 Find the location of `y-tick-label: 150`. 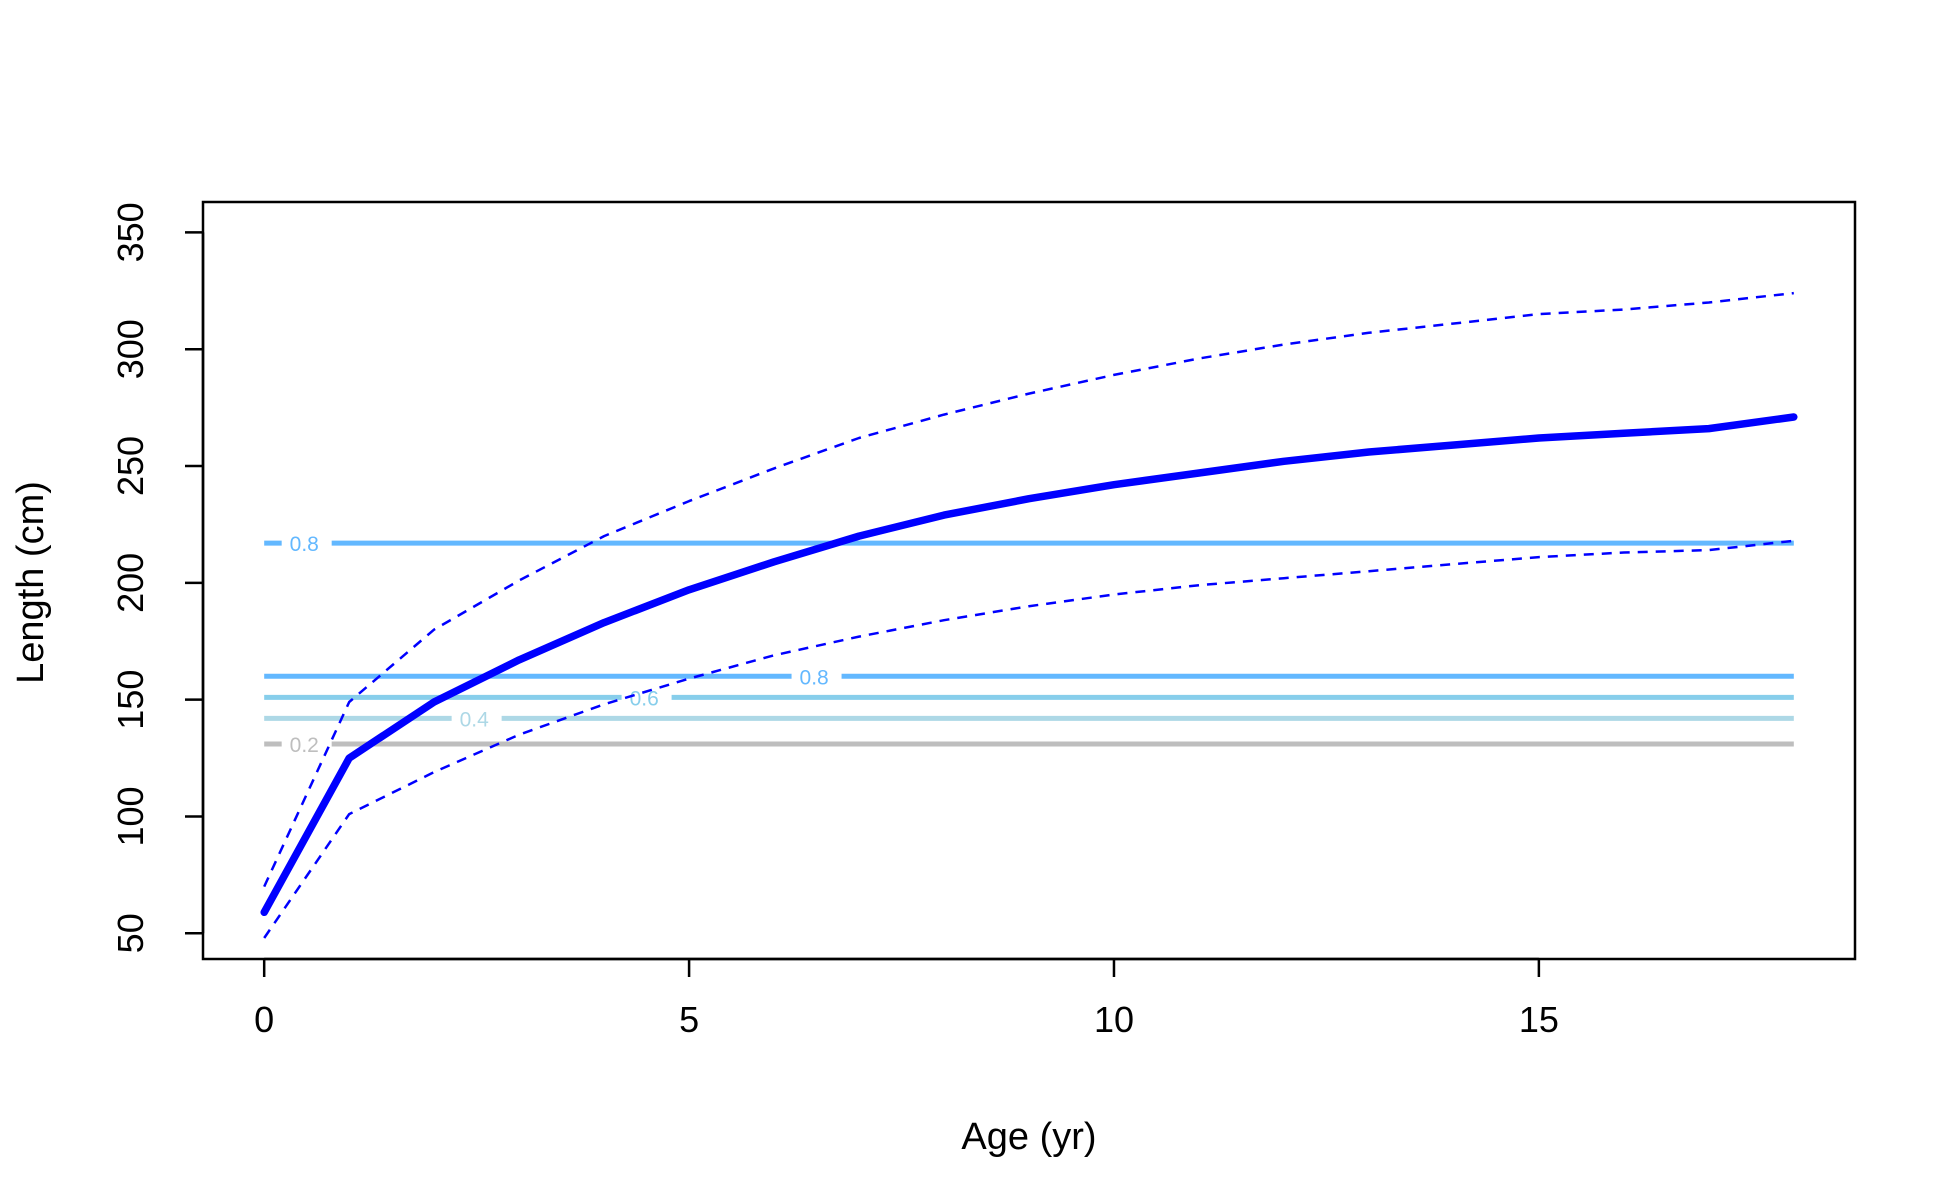

y-tick-label: 150 is located at coordinates (130, 700).